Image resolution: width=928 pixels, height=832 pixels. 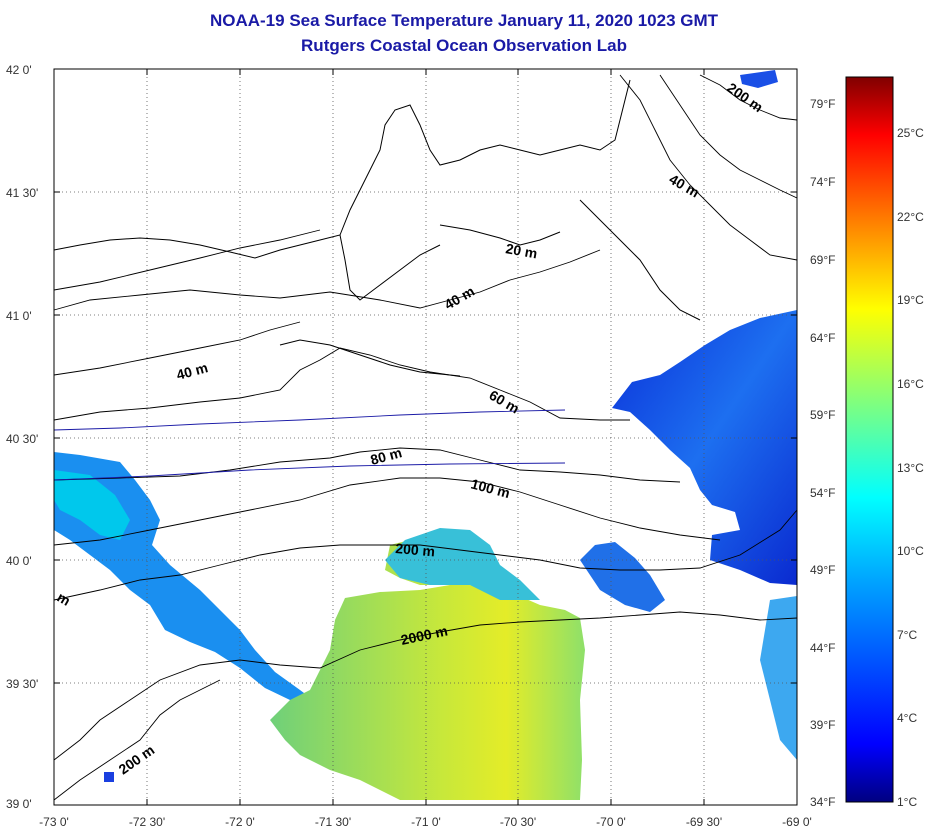 I want to click on sst-patch-west-core, so click(x=92, y=505).